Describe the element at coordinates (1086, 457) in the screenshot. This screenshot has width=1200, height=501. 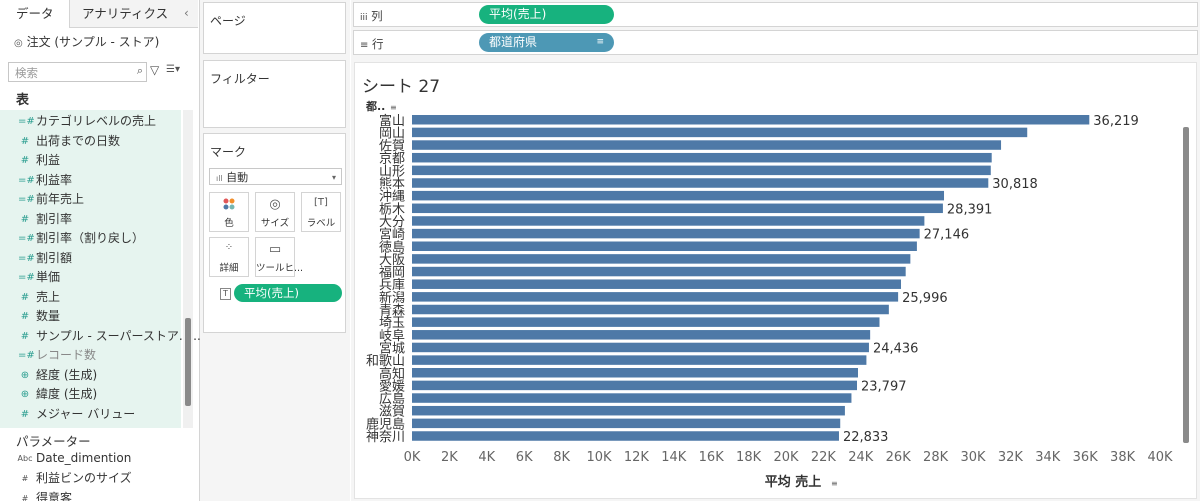
I see `x-tick-label: 36K` at that location.